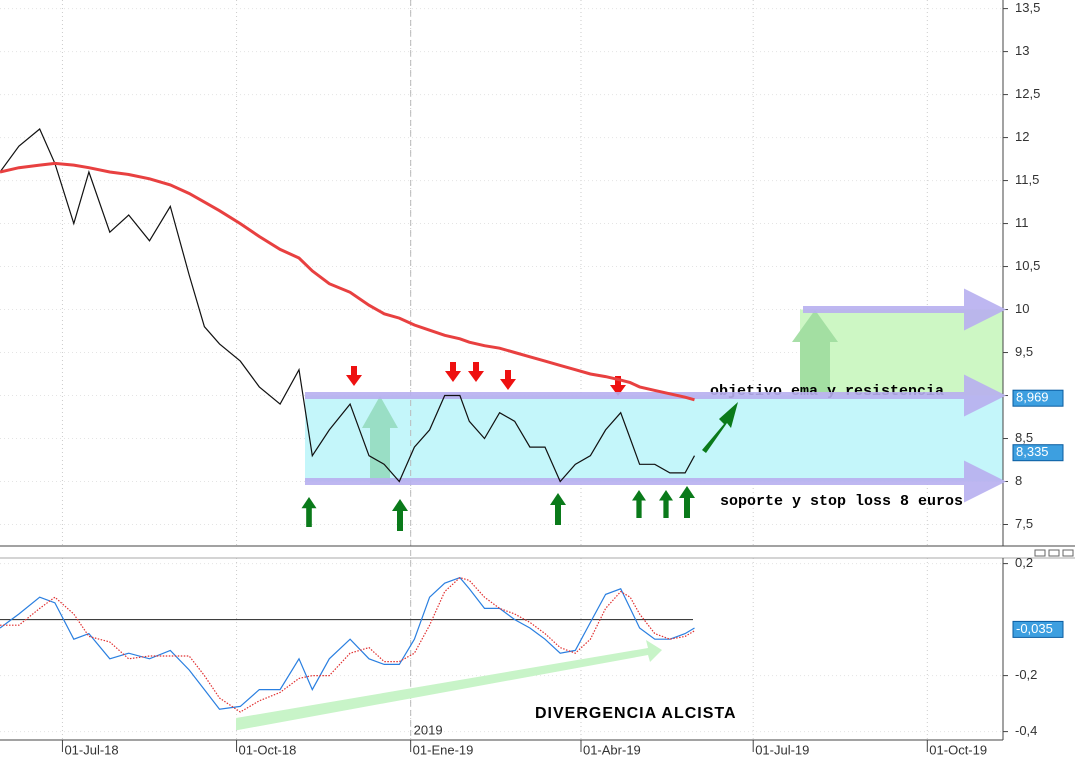 Image resolution: width=1075 pixels, height=764 pixels. I want to click on y-tick-label: 11,5, so click(1027, 179).